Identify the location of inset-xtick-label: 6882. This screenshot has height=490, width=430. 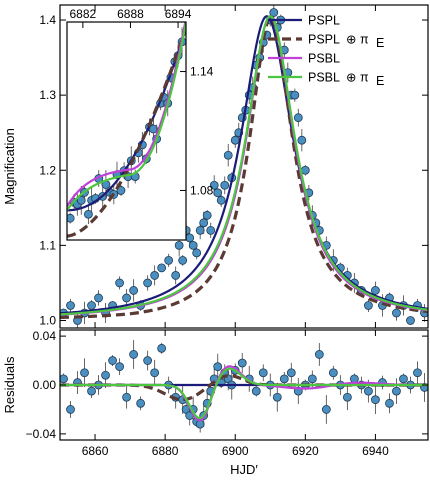
(83, 14).